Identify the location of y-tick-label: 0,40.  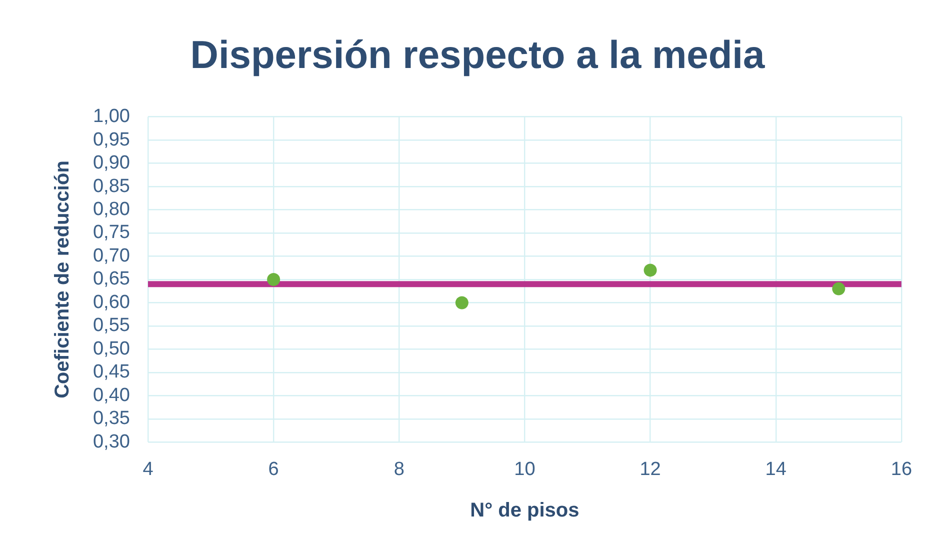
(111, 395).